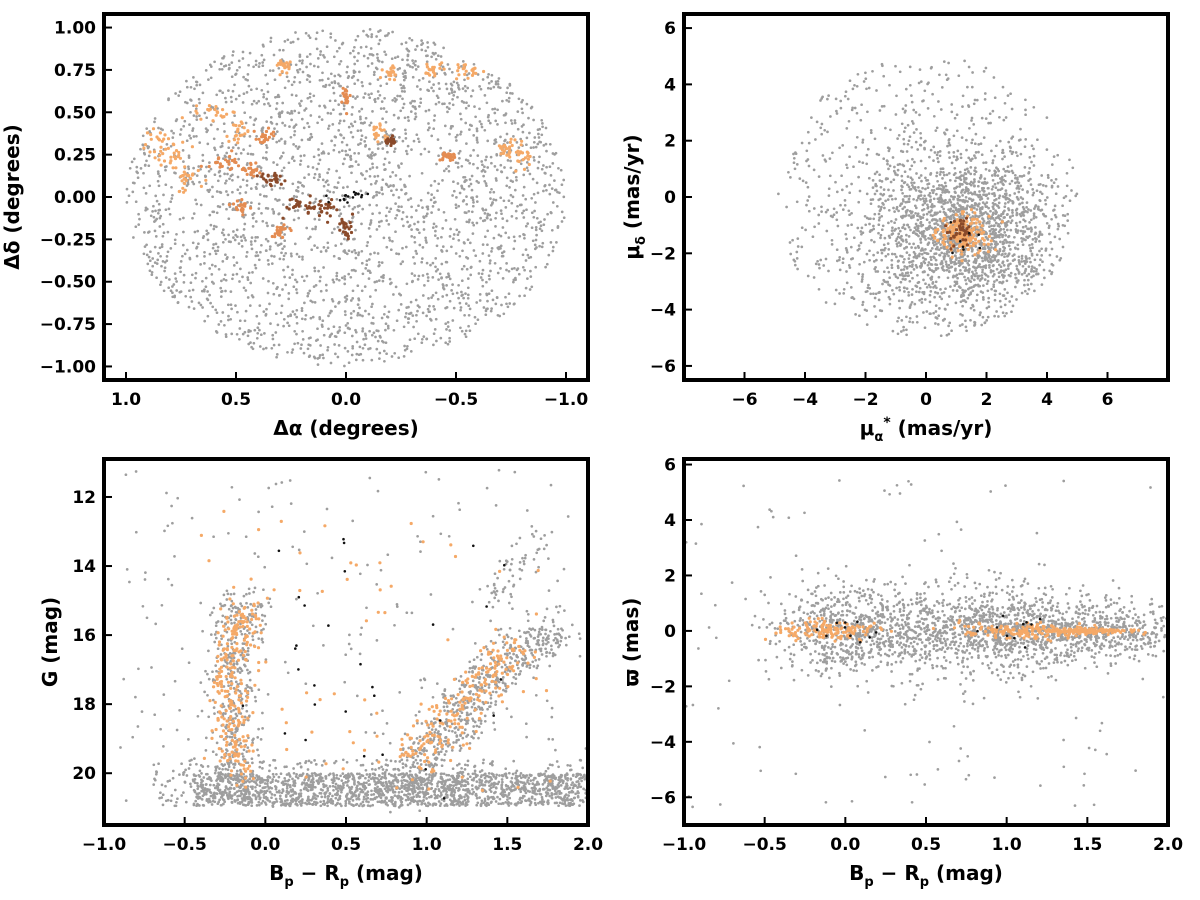 Image resolution: width=1200 pixels, height=900 pixels. What do you see at coordinates (345, 195) in the screenshot?
I see `point-highlight` at bounding box center [345, 195].